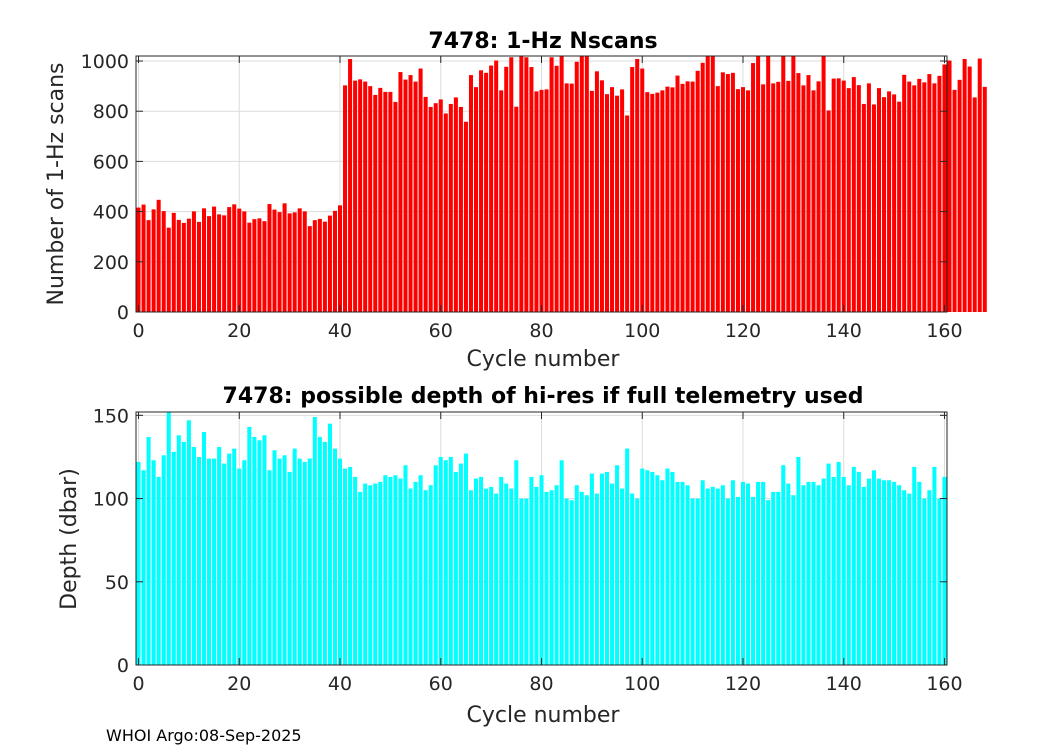  What do you see at coordinates (541, 331) in the screenshot?
I see `chart-1-x-tick-label: 80` at bounding box center [541, 331].